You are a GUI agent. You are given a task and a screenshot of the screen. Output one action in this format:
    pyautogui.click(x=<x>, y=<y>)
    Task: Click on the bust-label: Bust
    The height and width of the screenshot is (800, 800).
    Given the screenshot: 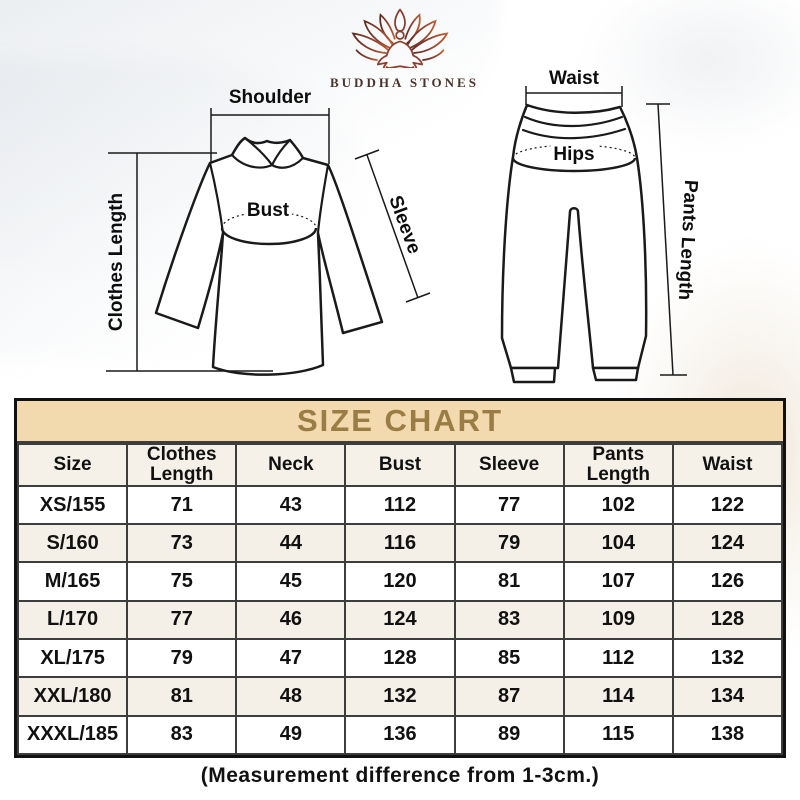 What is the action you would take?
    pyautogui.click(x=268, y=211)
    